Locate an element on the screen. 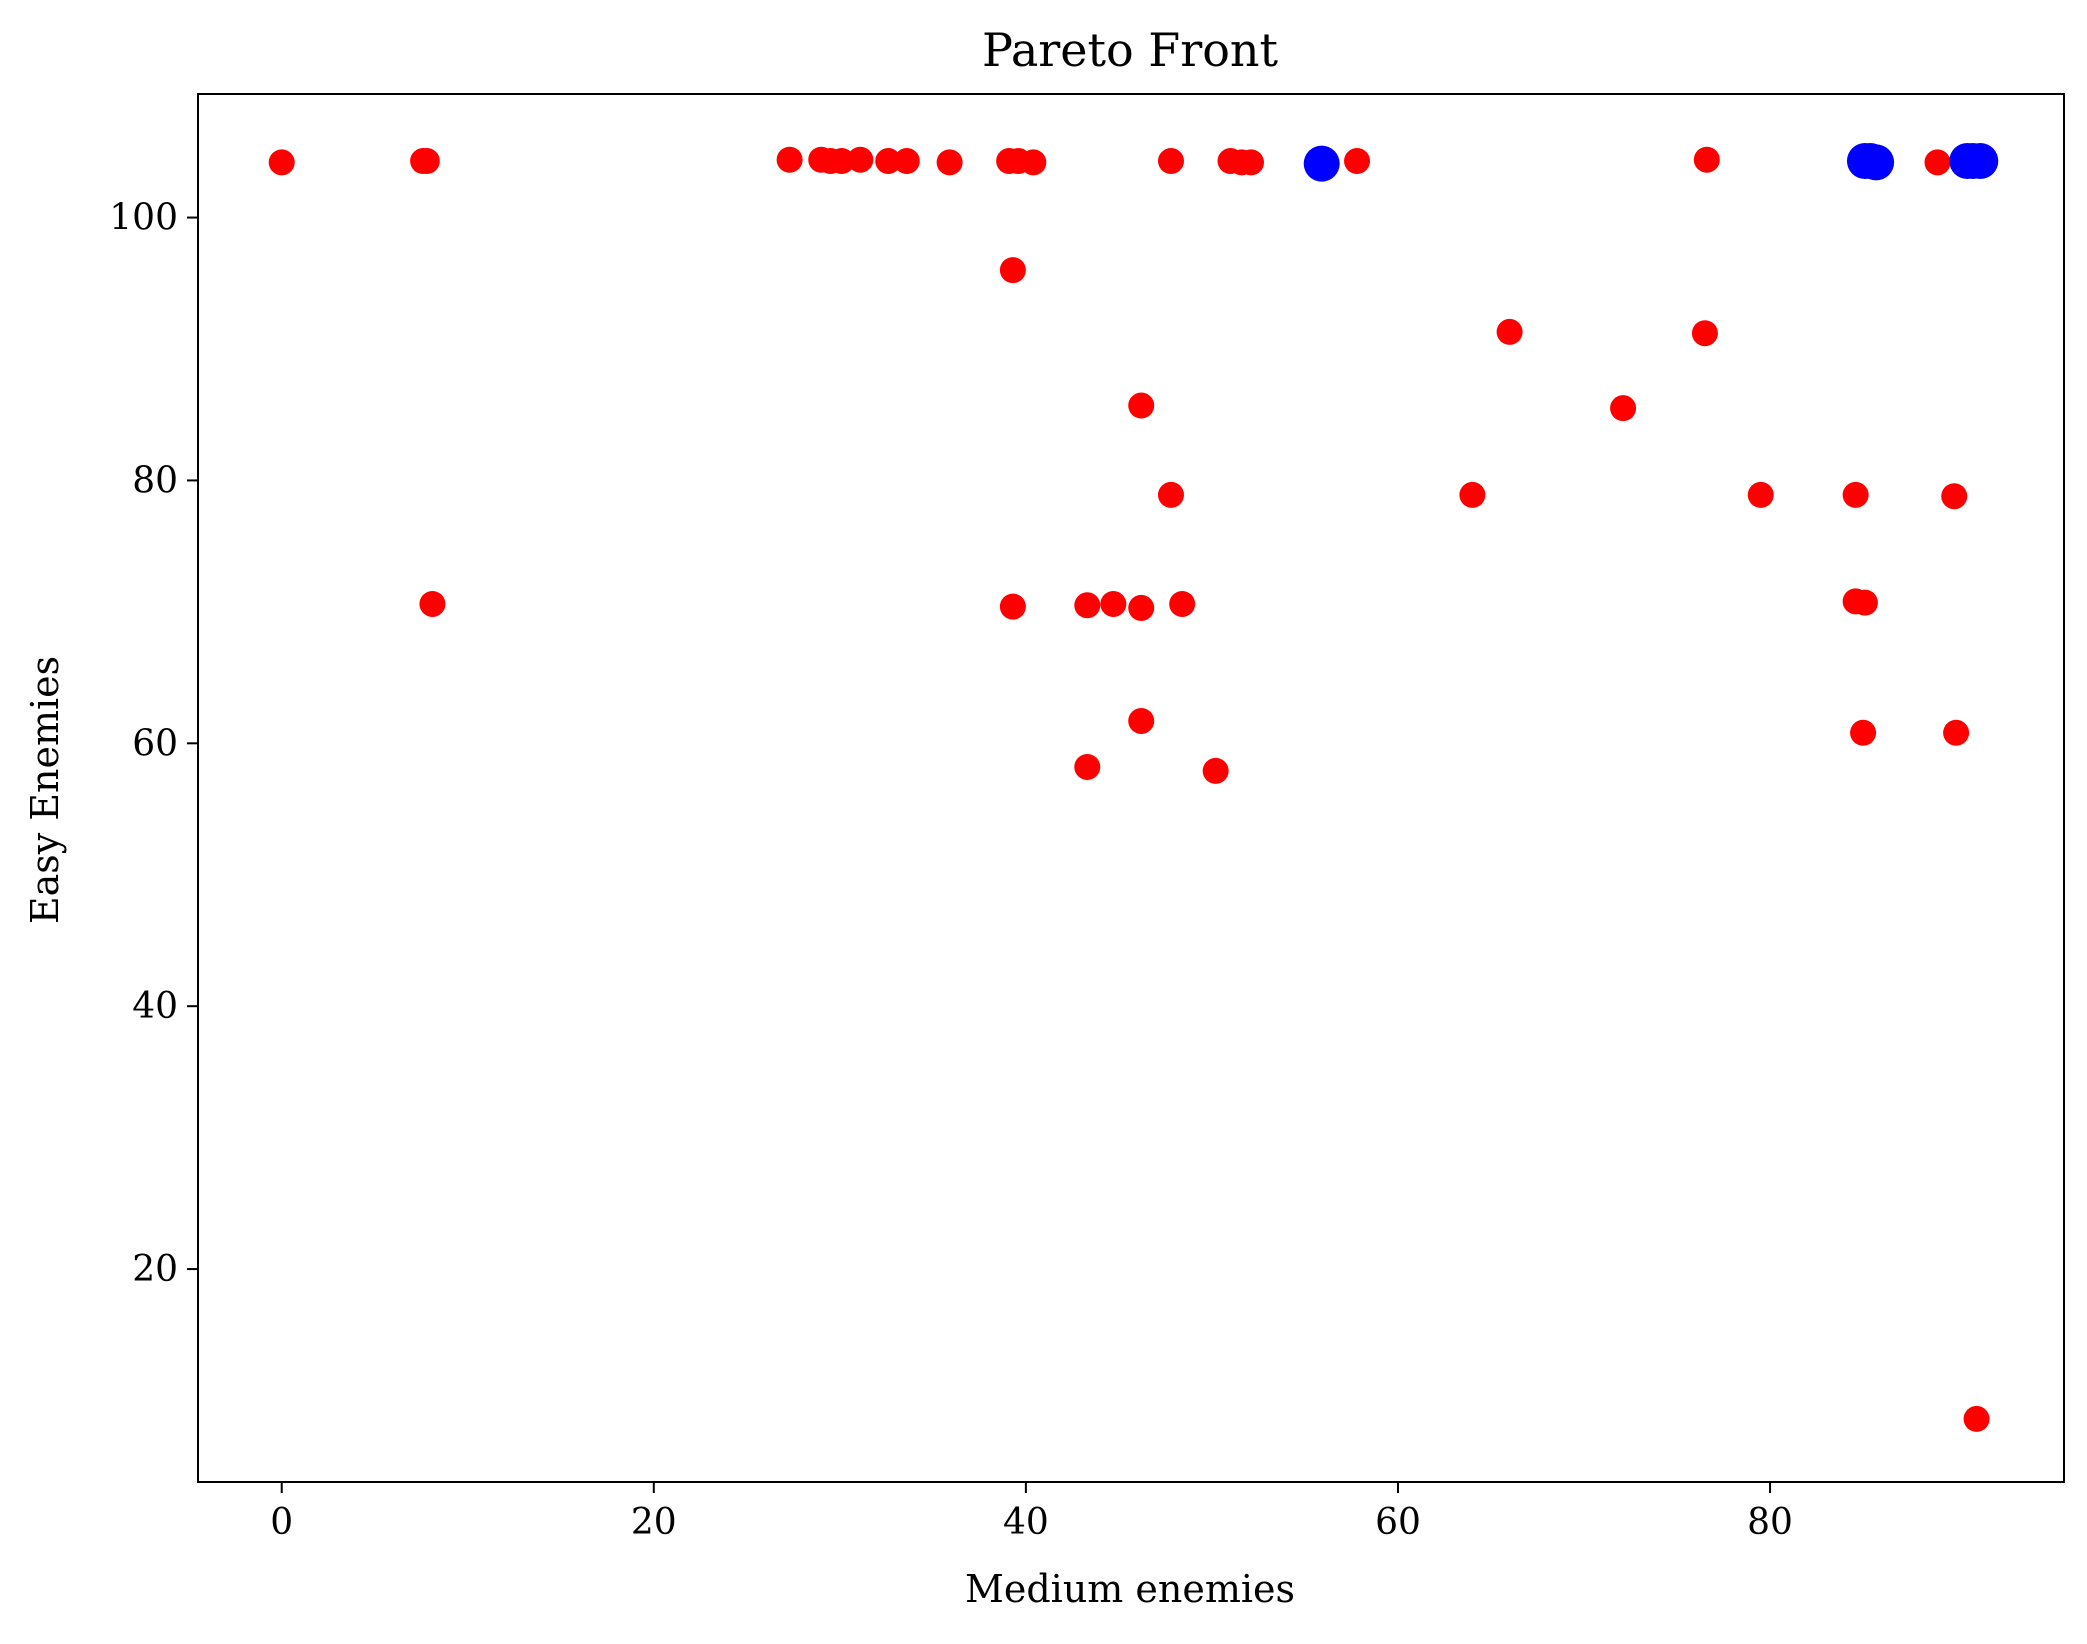 Image resolution: width=2087 pixels, height=1644 pixels. y-tick-label: 80 is located at coordinates (155, 480).